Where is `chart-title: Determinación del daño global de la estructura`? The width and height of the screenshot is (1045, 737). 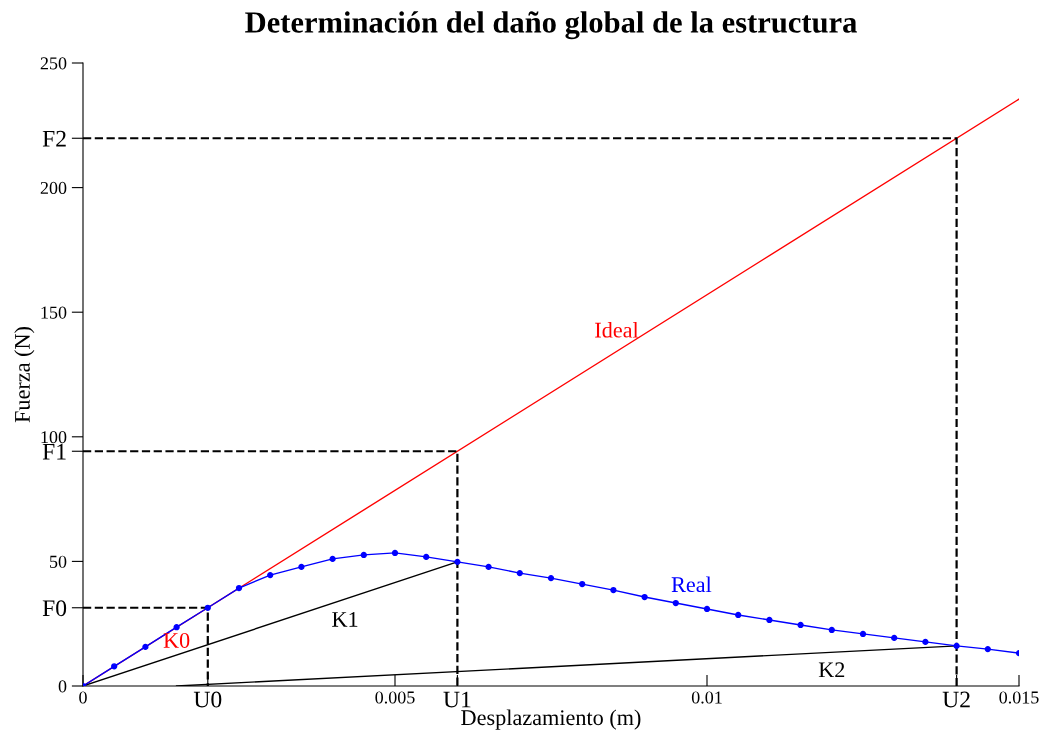
chart-title: Determinación del daño global de la estructura is located at coordinates (551, 25).